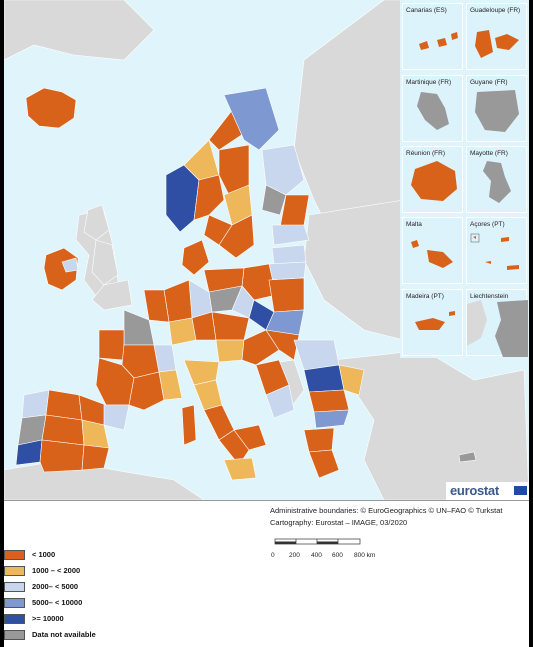 Image resolution: width=533 pixels, height=647 pixels. I want to click on regions-iberia, so click(72, 431).